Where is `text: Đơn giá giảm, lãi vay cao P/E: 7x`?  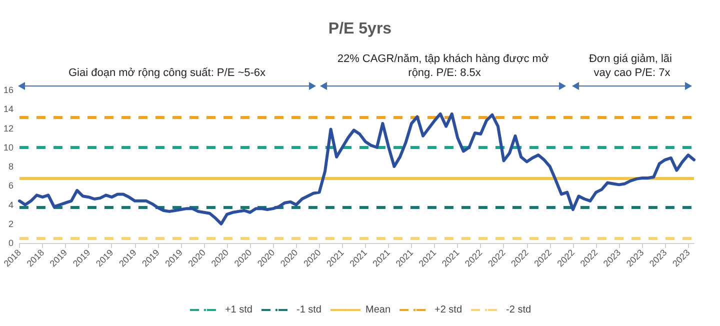 text: Đơn giá giảm, lãi vay cao P/E: 7x is located at coordinates (632, 66).